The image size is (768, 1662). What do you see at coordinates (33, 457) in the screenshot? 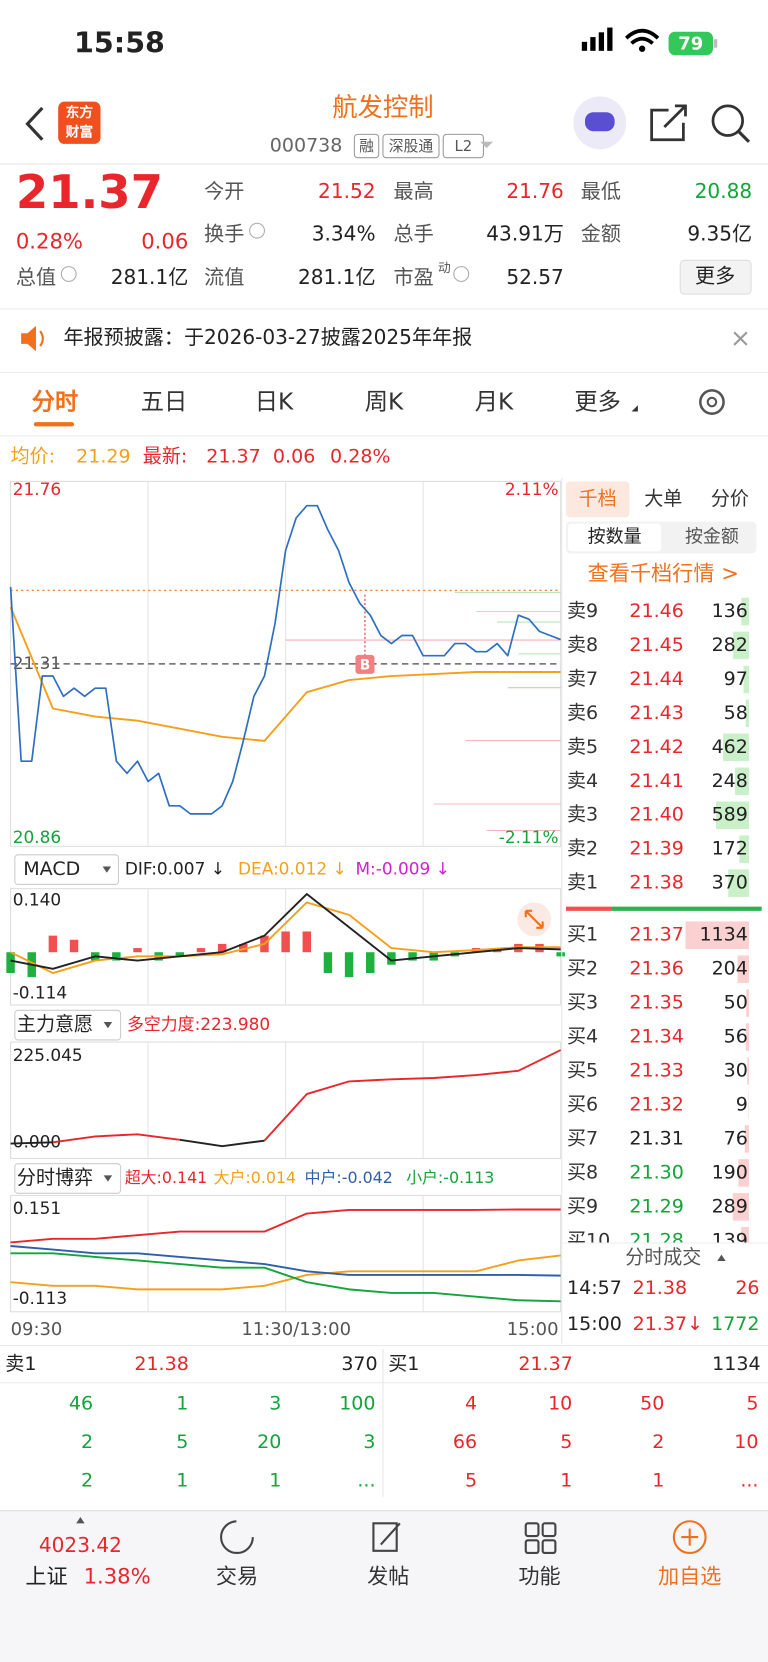
I see `avg-label: 均价:` at bounding box center [33, 457].